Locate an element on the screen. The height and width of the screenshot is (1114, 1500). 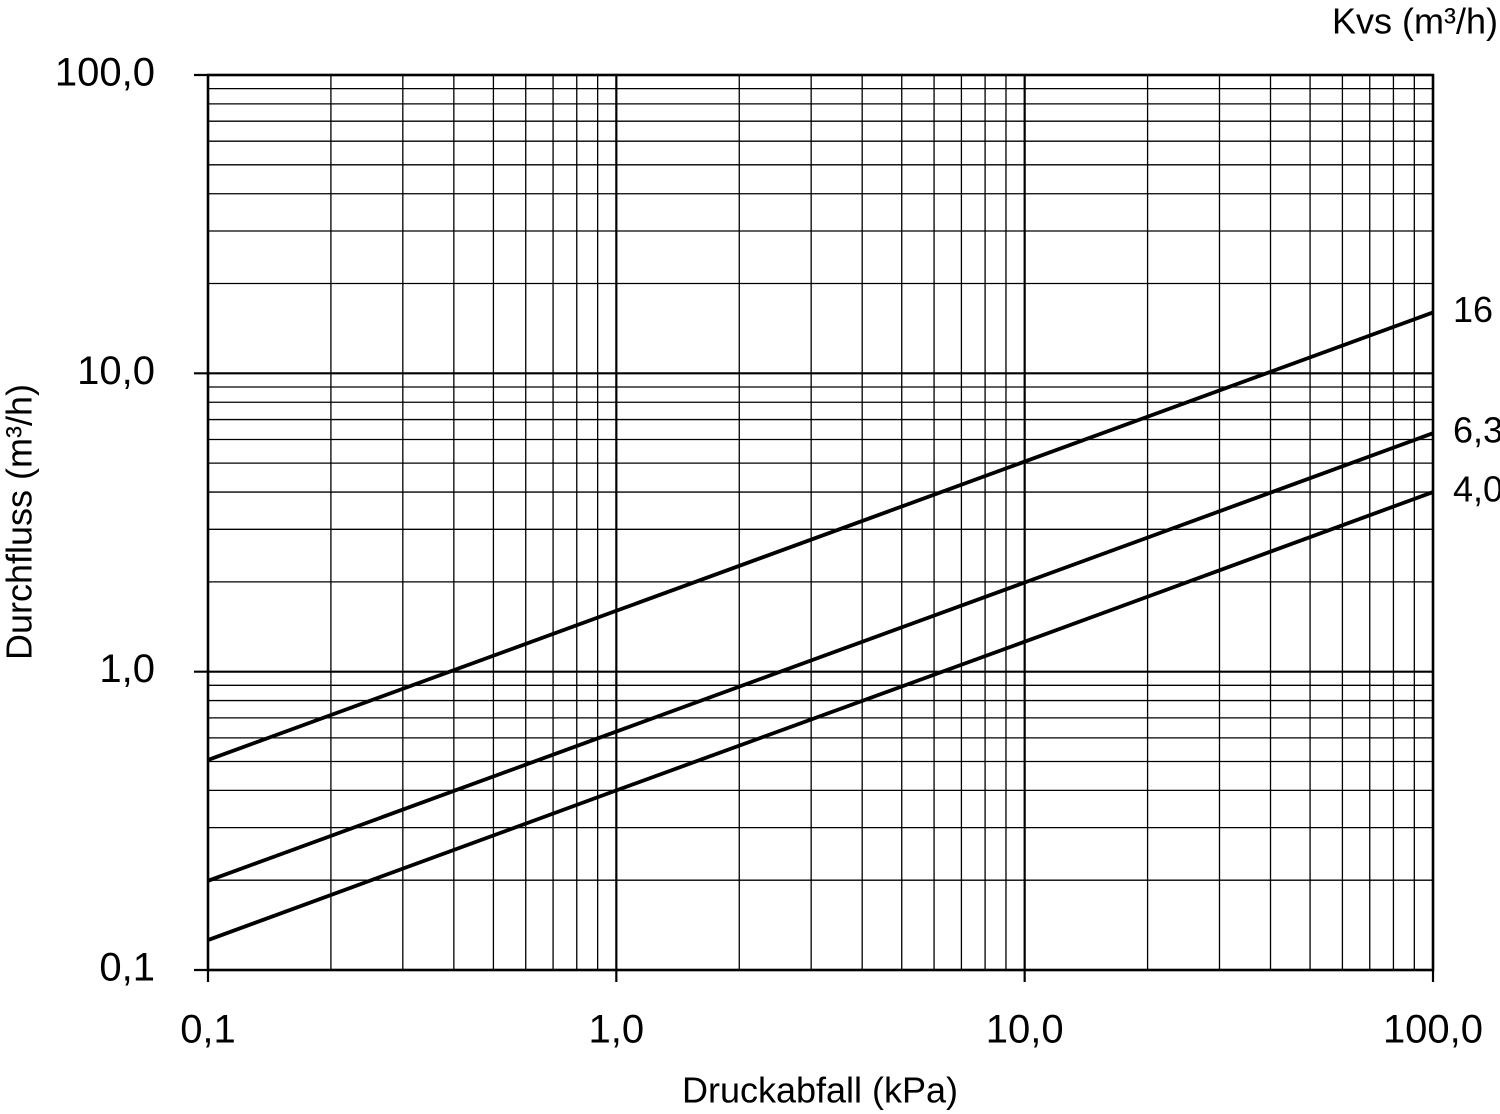
series-label: 6,3 is located at coordinates (1476, 430).